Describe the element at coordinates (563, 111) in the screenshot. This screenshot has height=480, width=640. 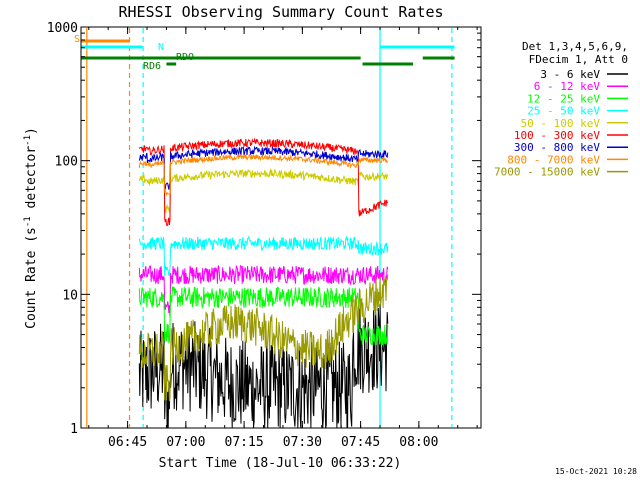
I see `legend-label: 25 - 50 keV` at that location.